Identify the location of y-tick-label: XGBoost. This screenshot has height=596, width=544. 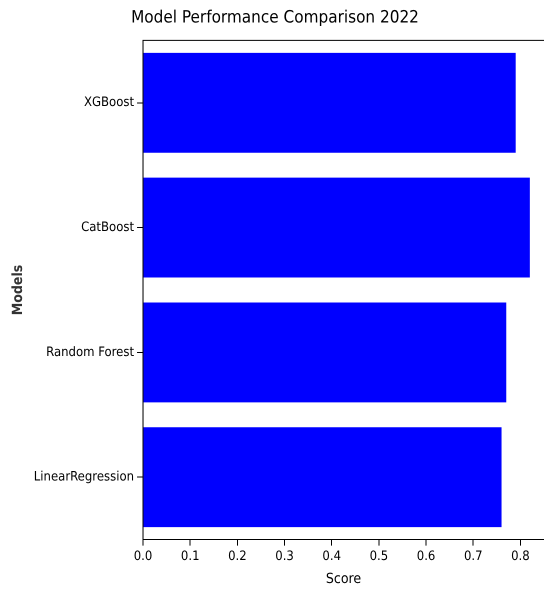
(109, 102).